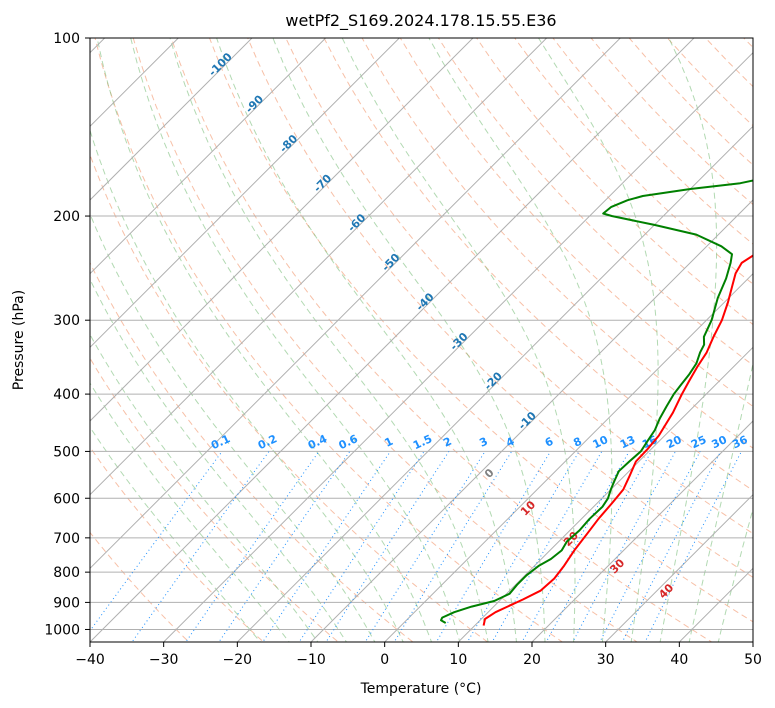  I want to click on y-tick-label: 300, so click(66, 321).